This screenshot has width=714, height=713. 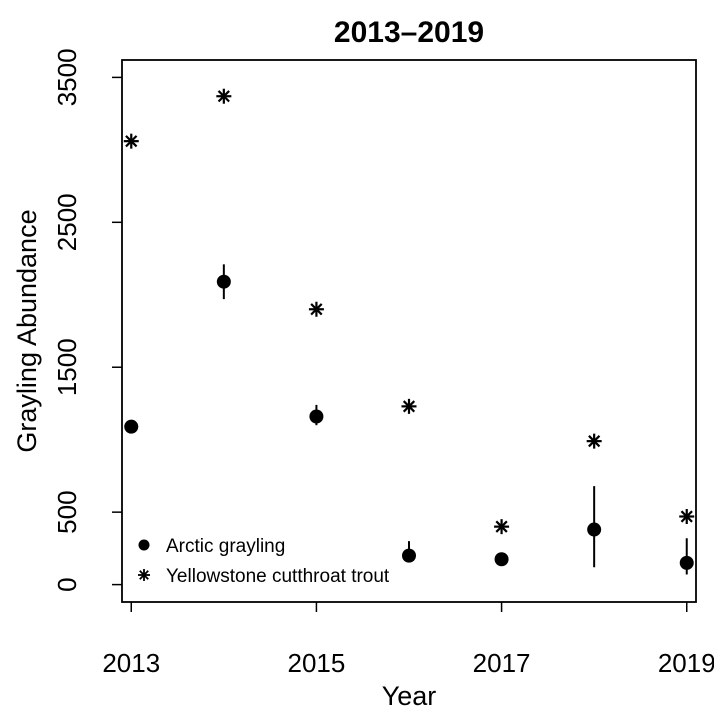 I want to click on point-cutthroat-2015, so click(x=316, y=309).